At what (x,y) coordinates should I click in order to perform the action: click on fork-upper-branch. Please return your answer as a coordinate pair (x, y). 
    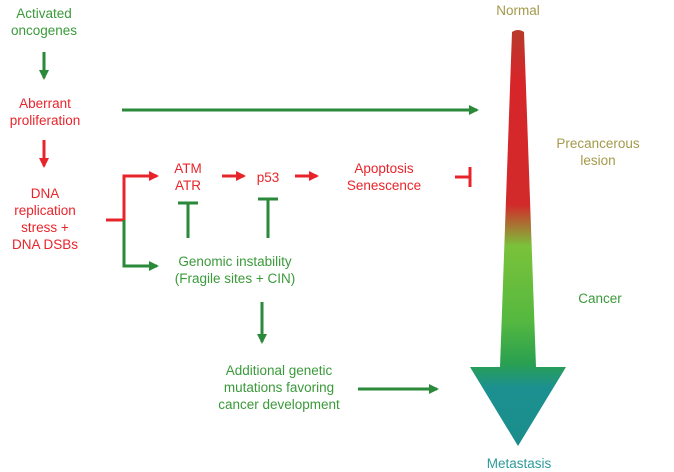
    Looking at the image, I should click on (140, 195).